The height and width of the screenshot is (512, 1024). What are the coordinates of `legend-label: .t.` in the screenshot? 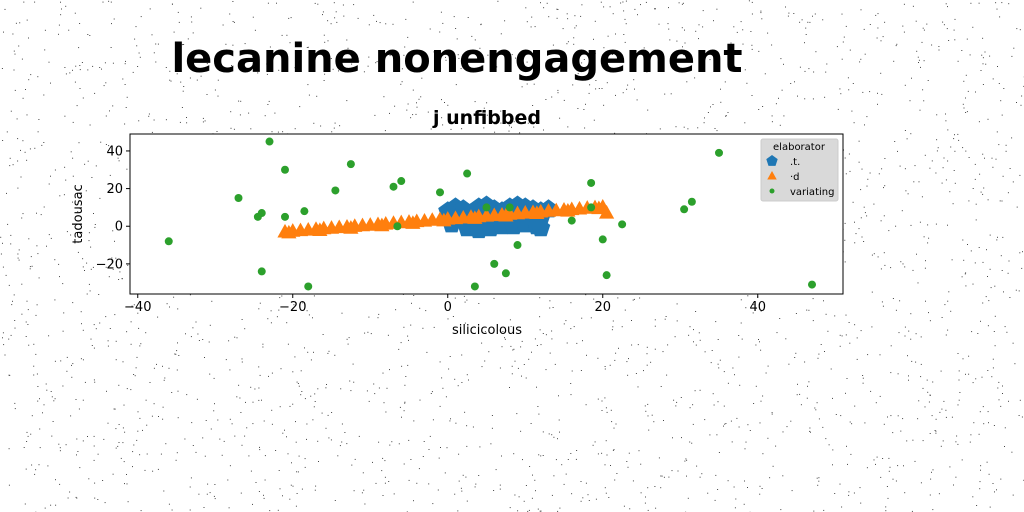 It's located at (795, 162).